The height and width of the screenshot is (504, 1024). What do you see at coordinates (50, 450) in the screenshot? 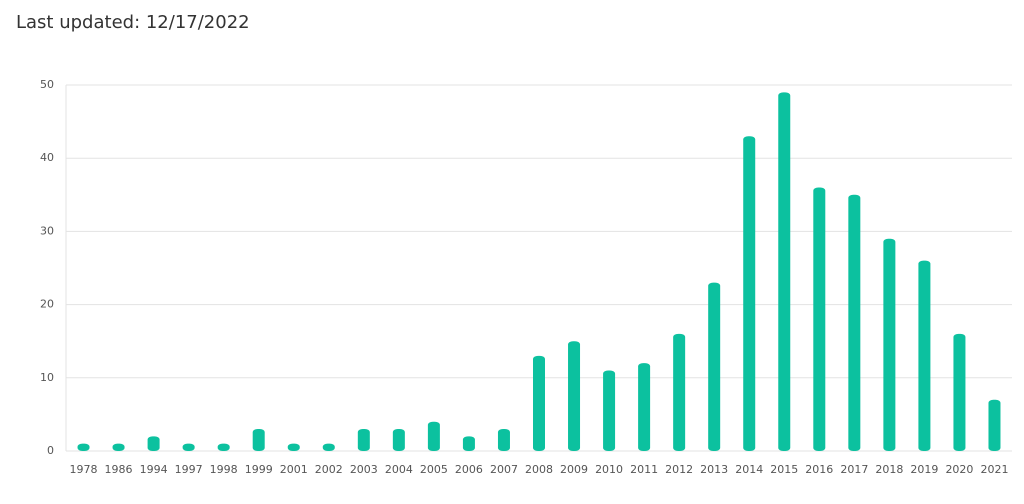
I see `y-tick-label: 0` at bounding box center [50, 450].